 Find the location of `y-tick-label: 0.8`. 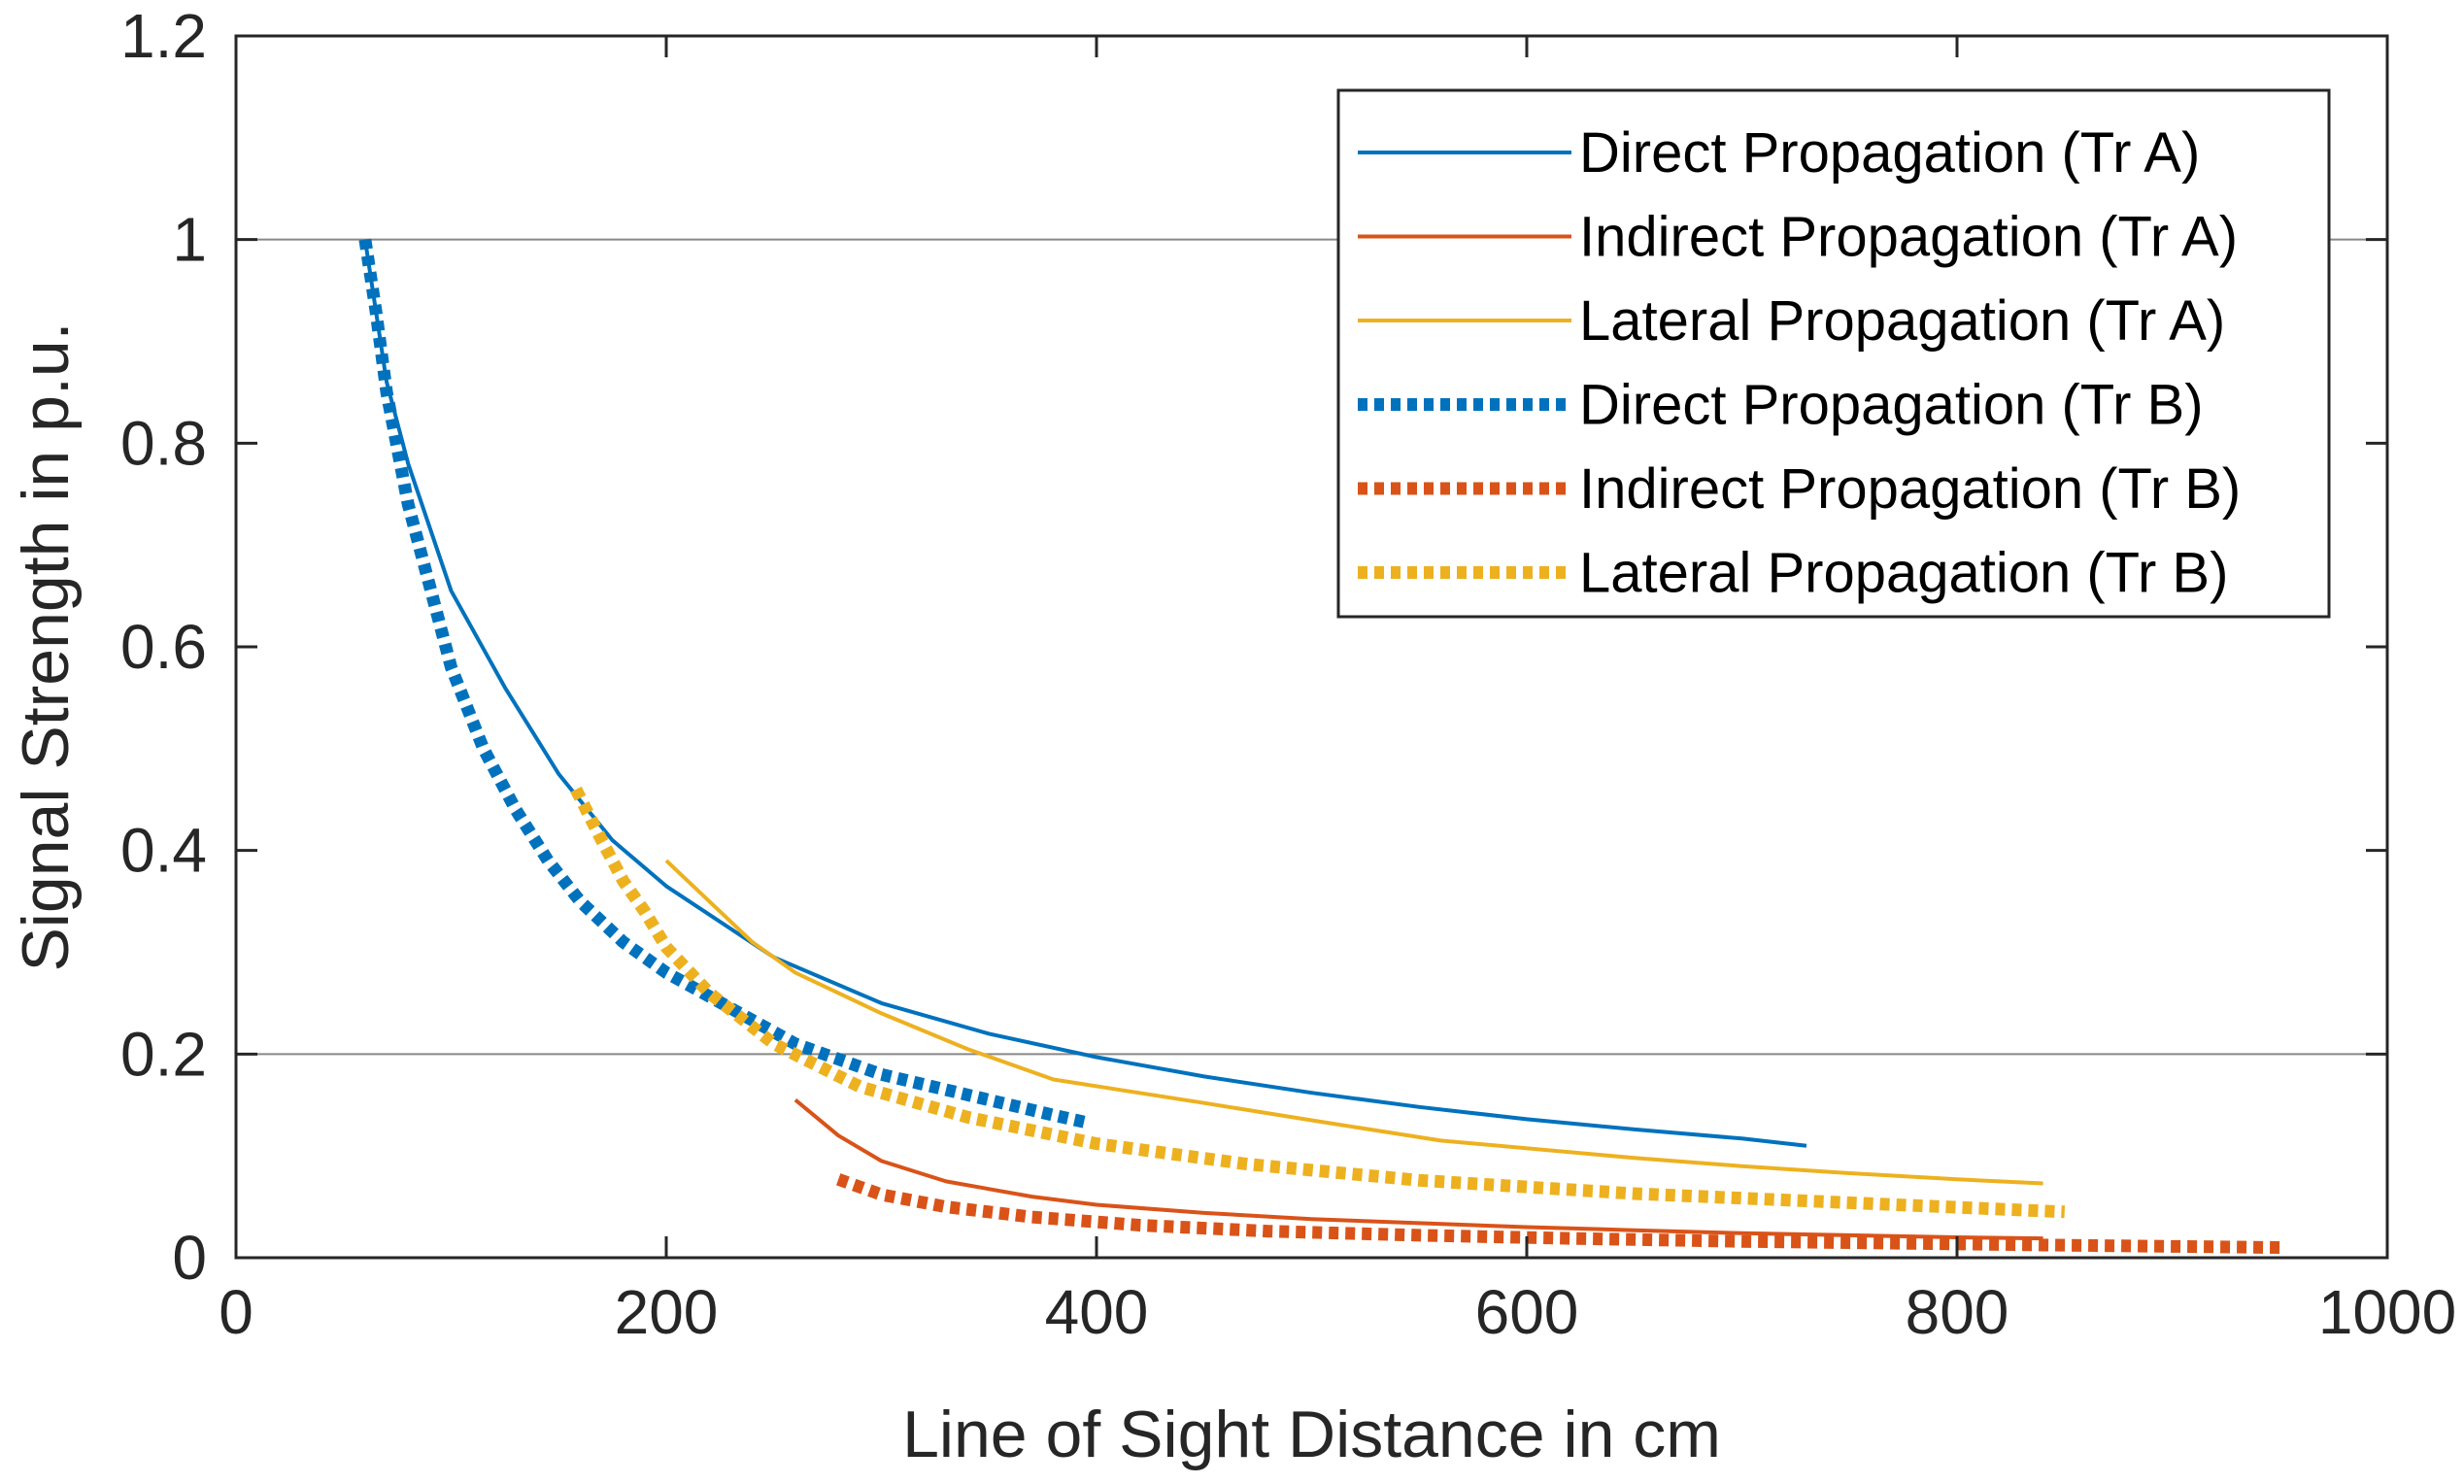

y-tick-label: 0.8 is located at coordinates (163, 443).